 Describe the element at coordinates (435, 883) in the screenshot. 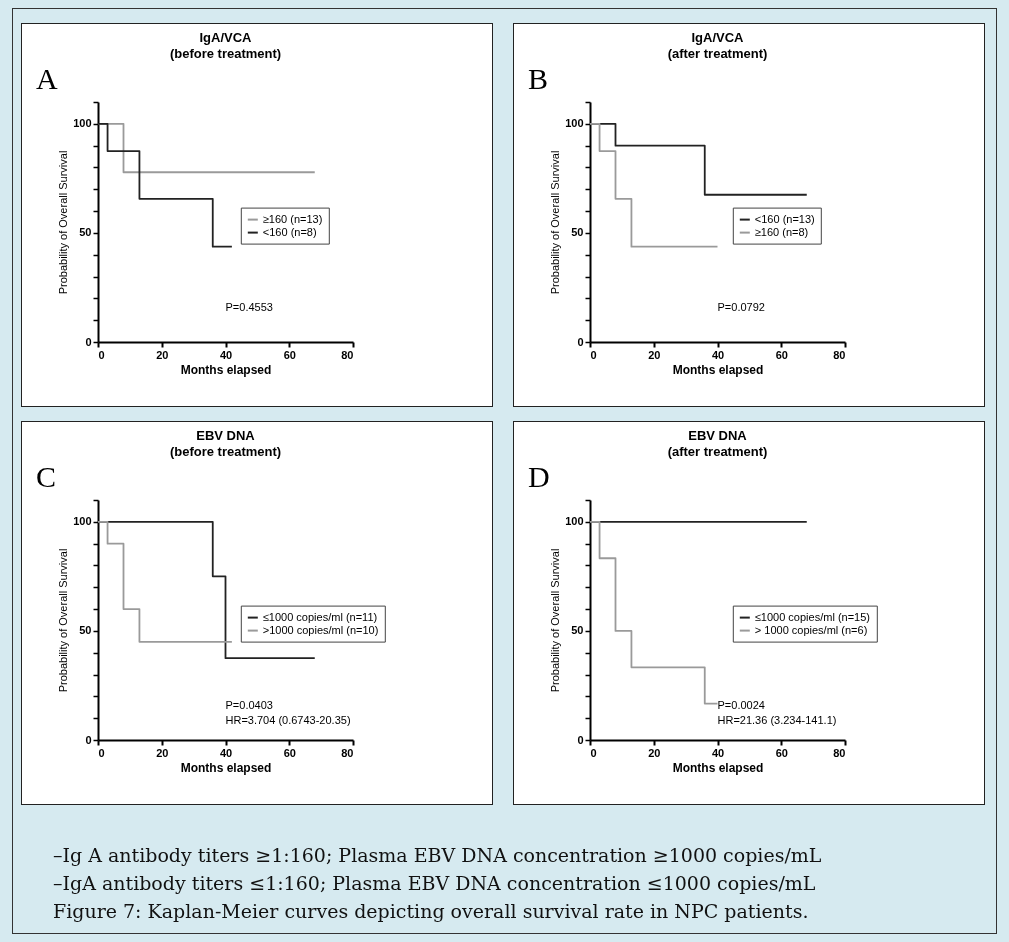

I see `text: –IgA antibody titers ≤1:160; Plasma EBV DNA concentration ≤1000 copies/mL` at that location.